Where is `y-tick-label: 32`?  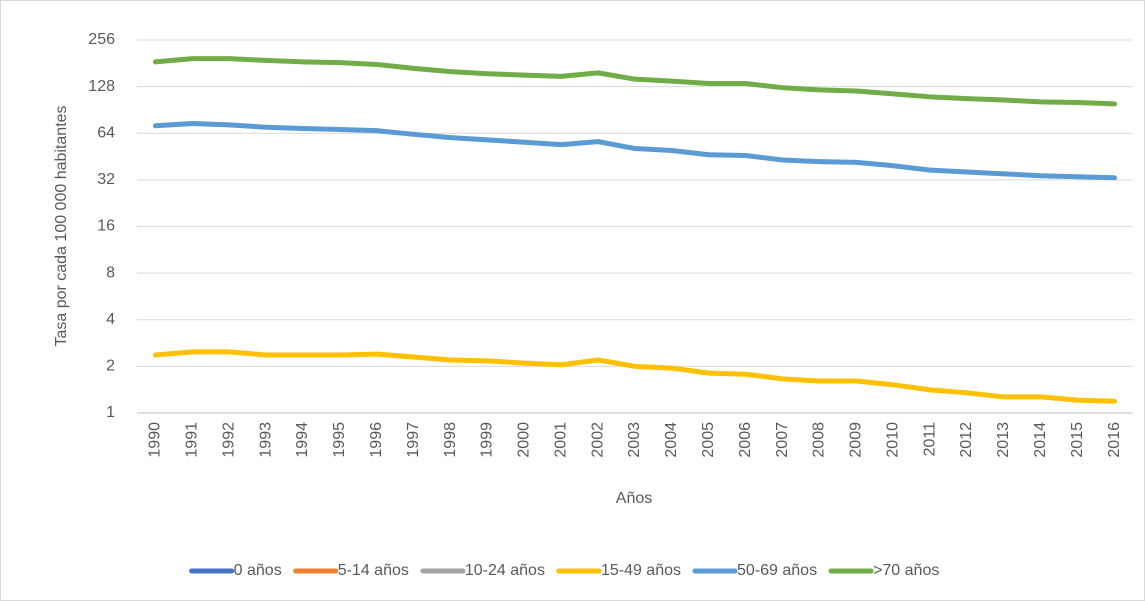 y-tick-label: 32 is located at coordinates (106, 179).